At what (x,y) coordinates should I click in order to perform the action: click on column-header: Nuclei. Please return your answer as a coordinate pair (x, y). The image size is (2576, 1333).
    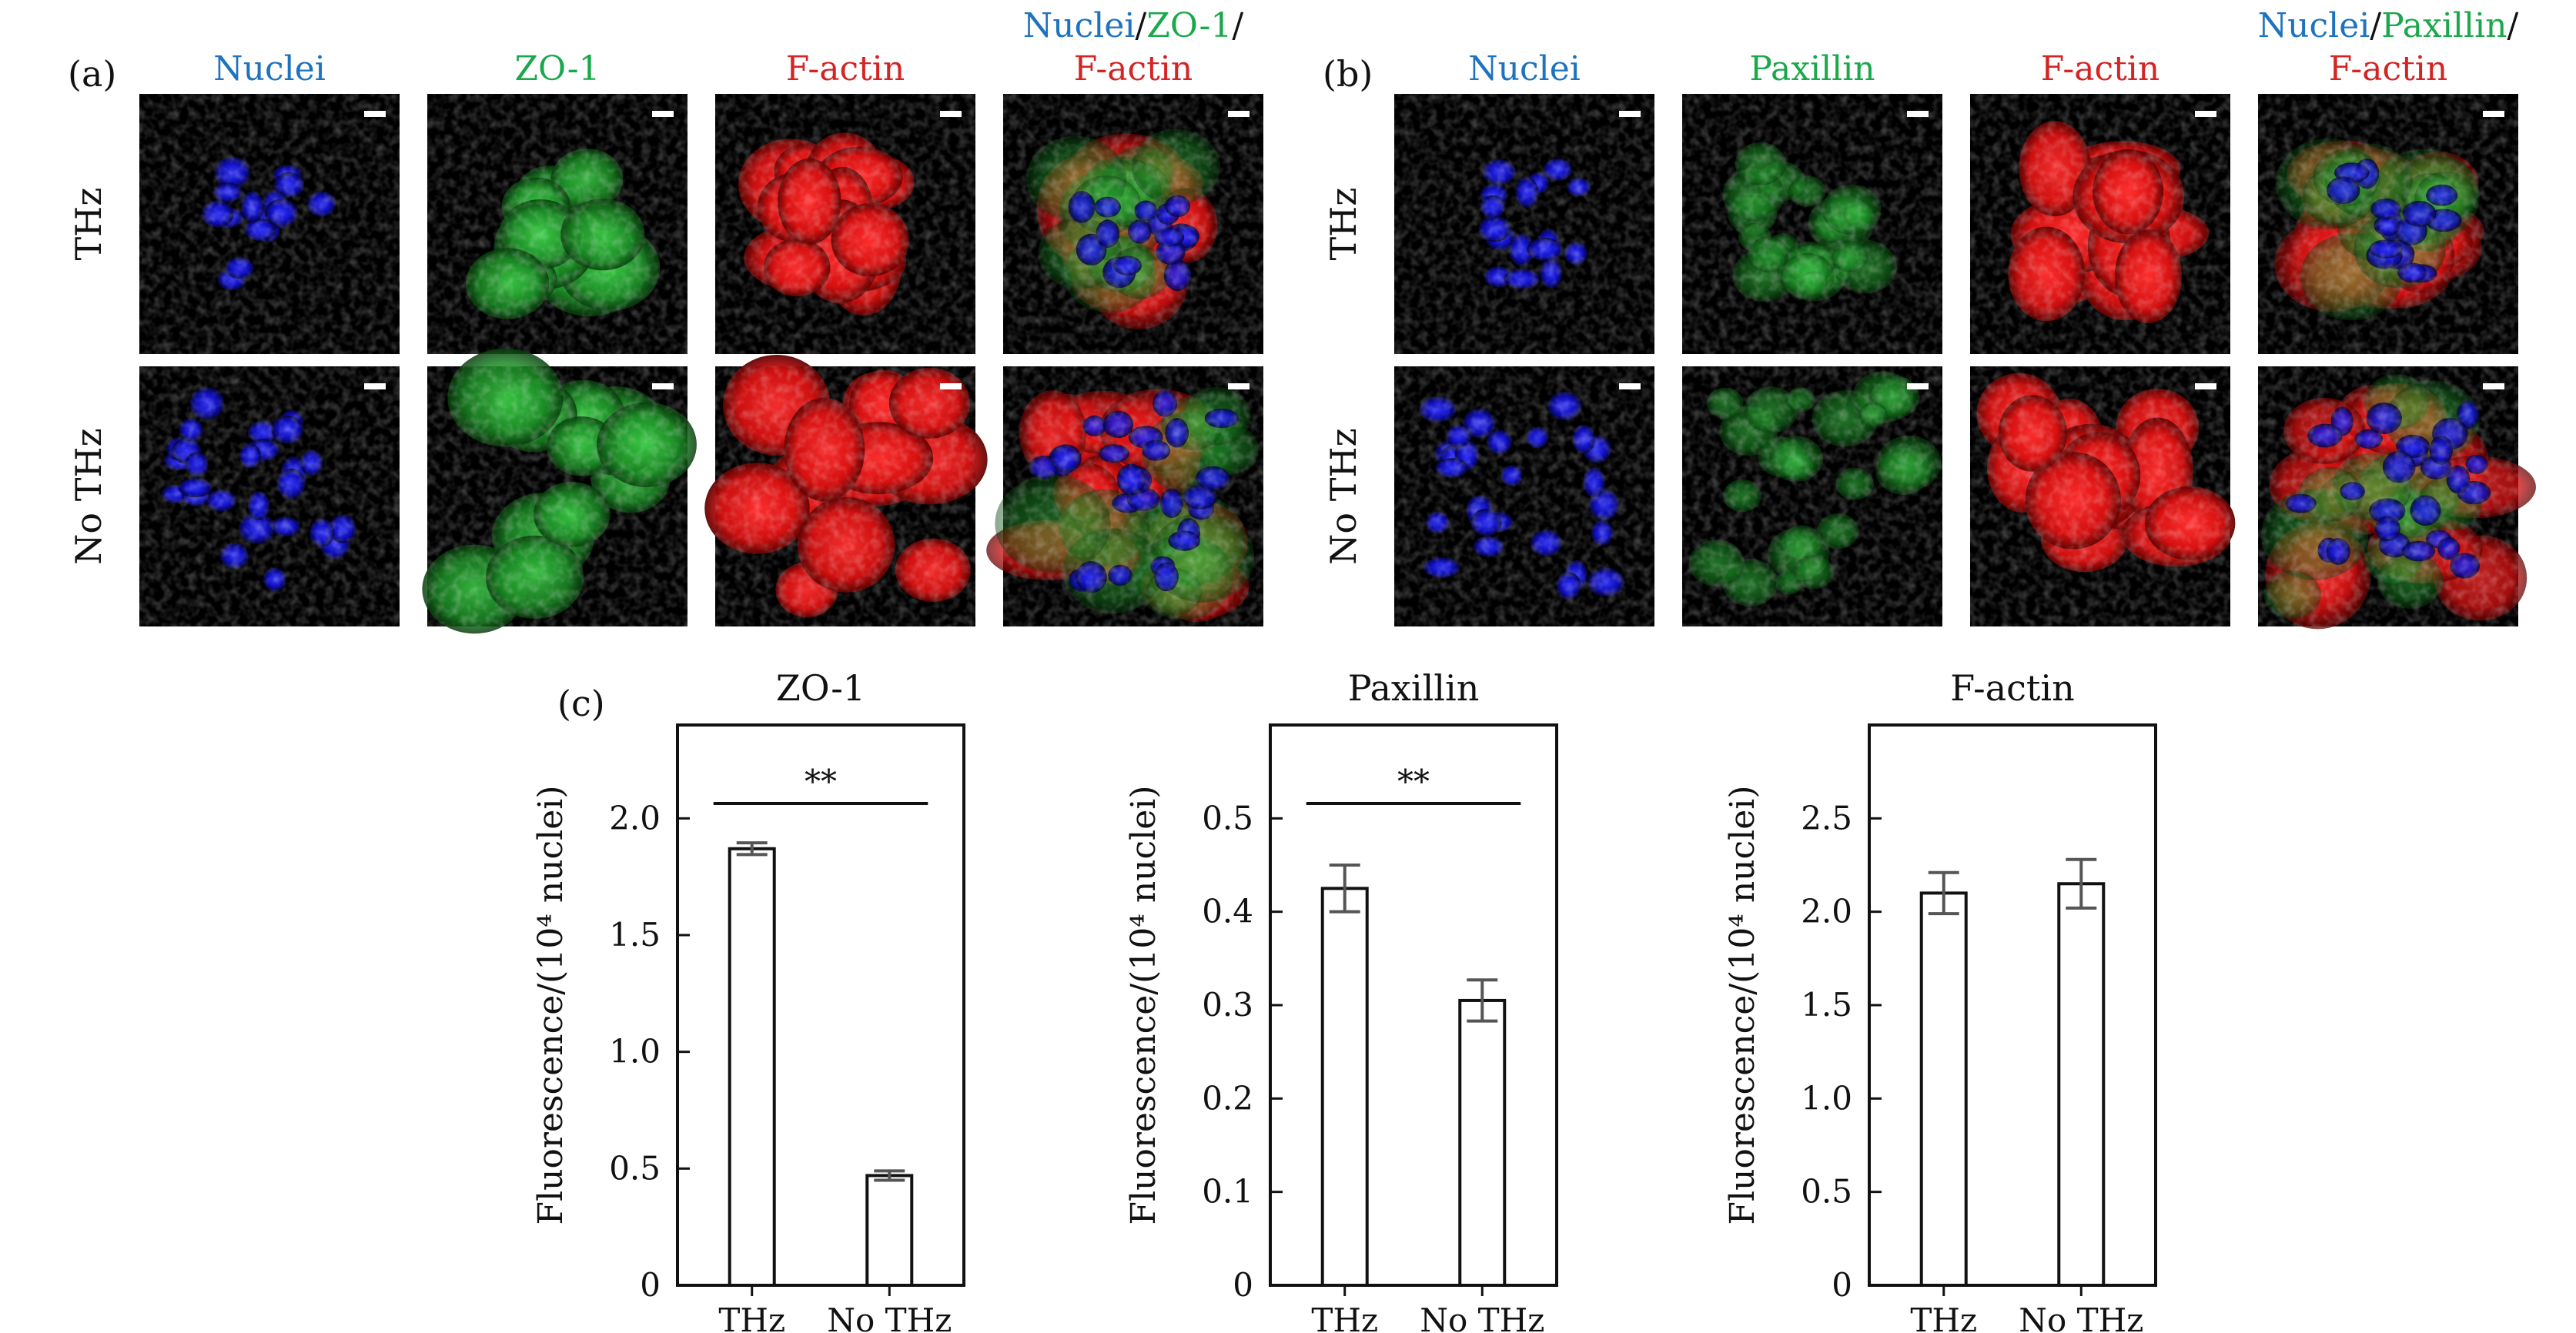
    Looking at the image, I should click on (1524, 69).